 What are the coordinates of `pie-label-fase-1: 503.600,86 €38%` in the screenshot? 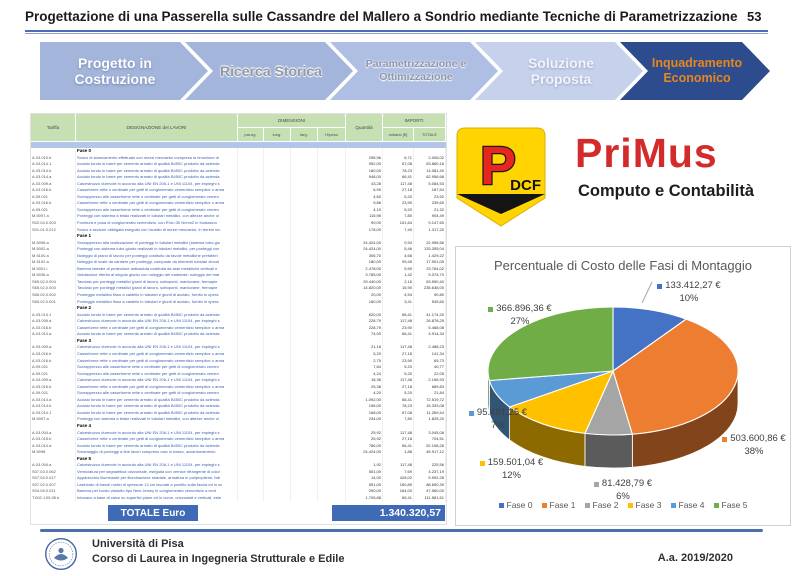 It's located at (754, 445).